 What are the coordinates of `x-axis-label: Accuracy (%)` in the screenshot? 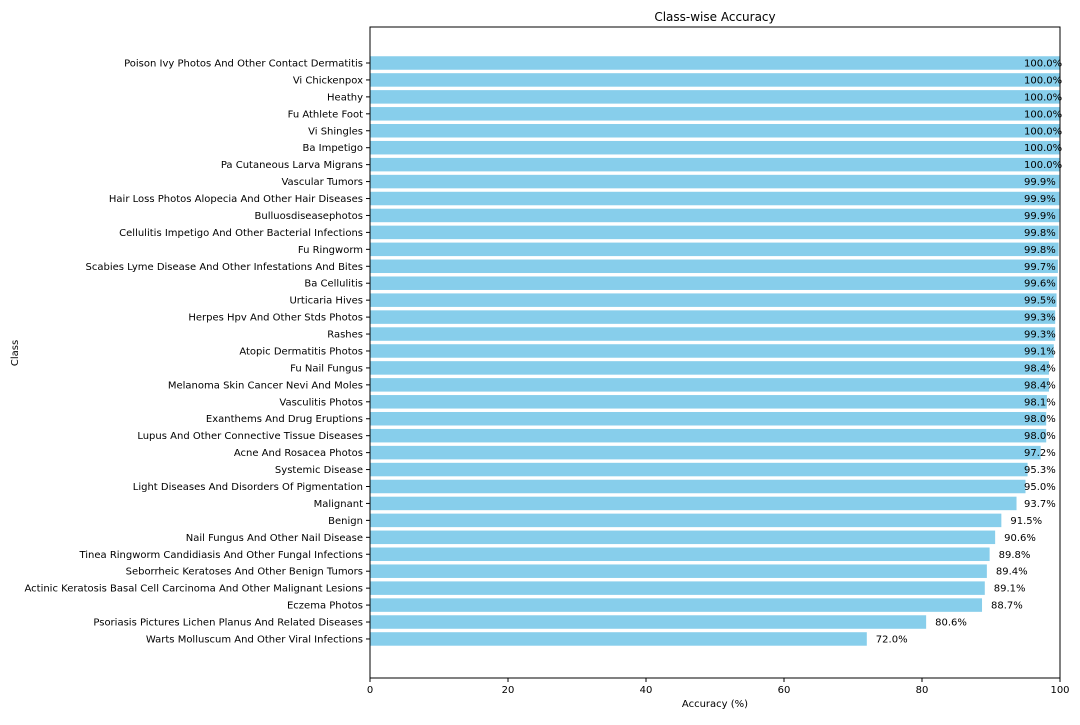 It's located at (715, 704).